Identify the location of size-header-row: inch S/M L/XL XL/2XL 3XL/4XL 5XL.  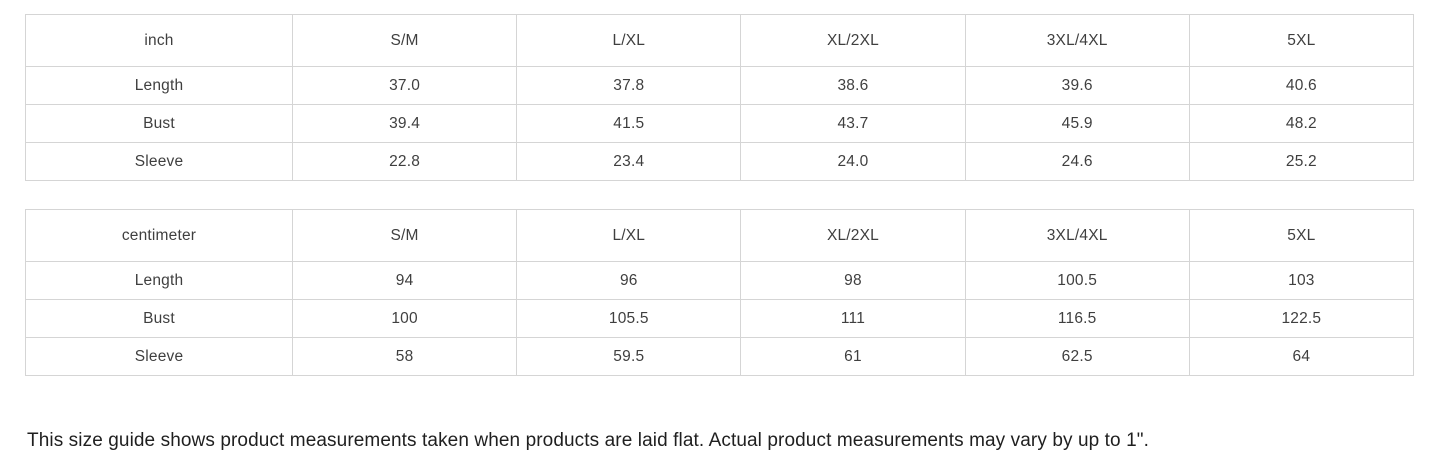
(720, 40).